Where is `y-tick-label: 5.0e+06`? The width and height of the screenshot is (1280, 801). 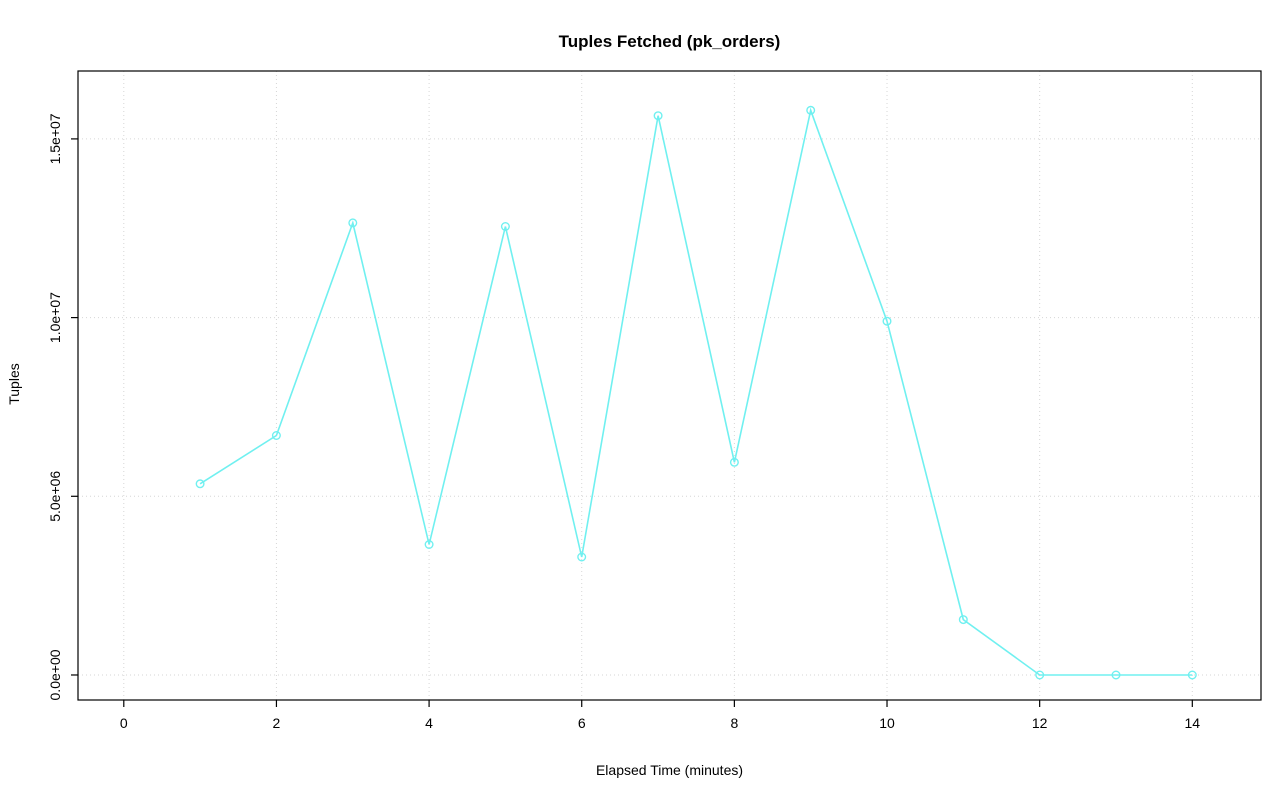
y-tick-label: 5.0e+06 is located at coordinates (55, 496).